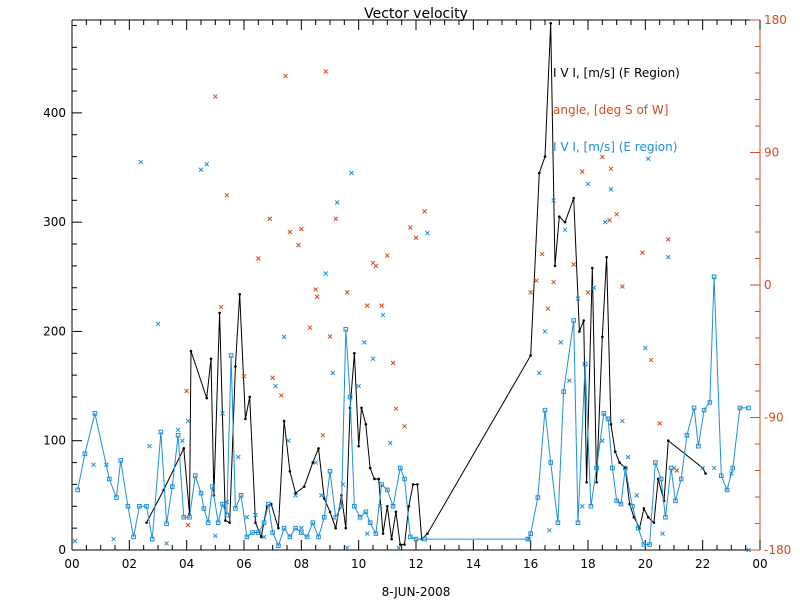  I want to click on chart-title: Vector velocity, so click(416, 14).